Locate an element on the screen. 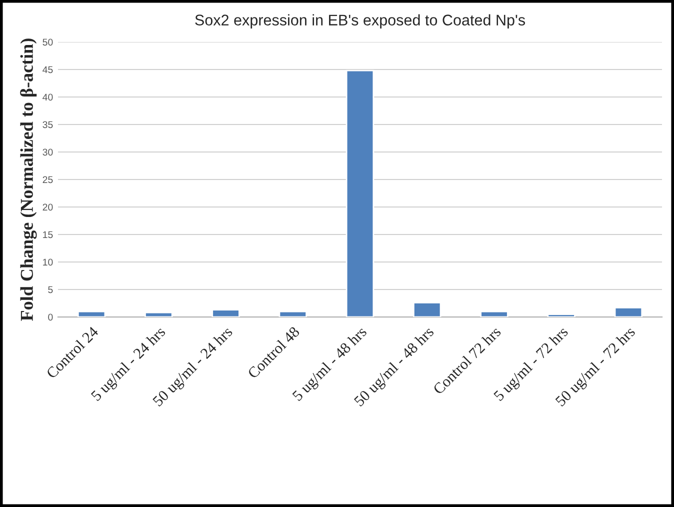 The height and width of the screenshot is (507, 674). y-tick-label: 25 is located at coordinates (47, 180).